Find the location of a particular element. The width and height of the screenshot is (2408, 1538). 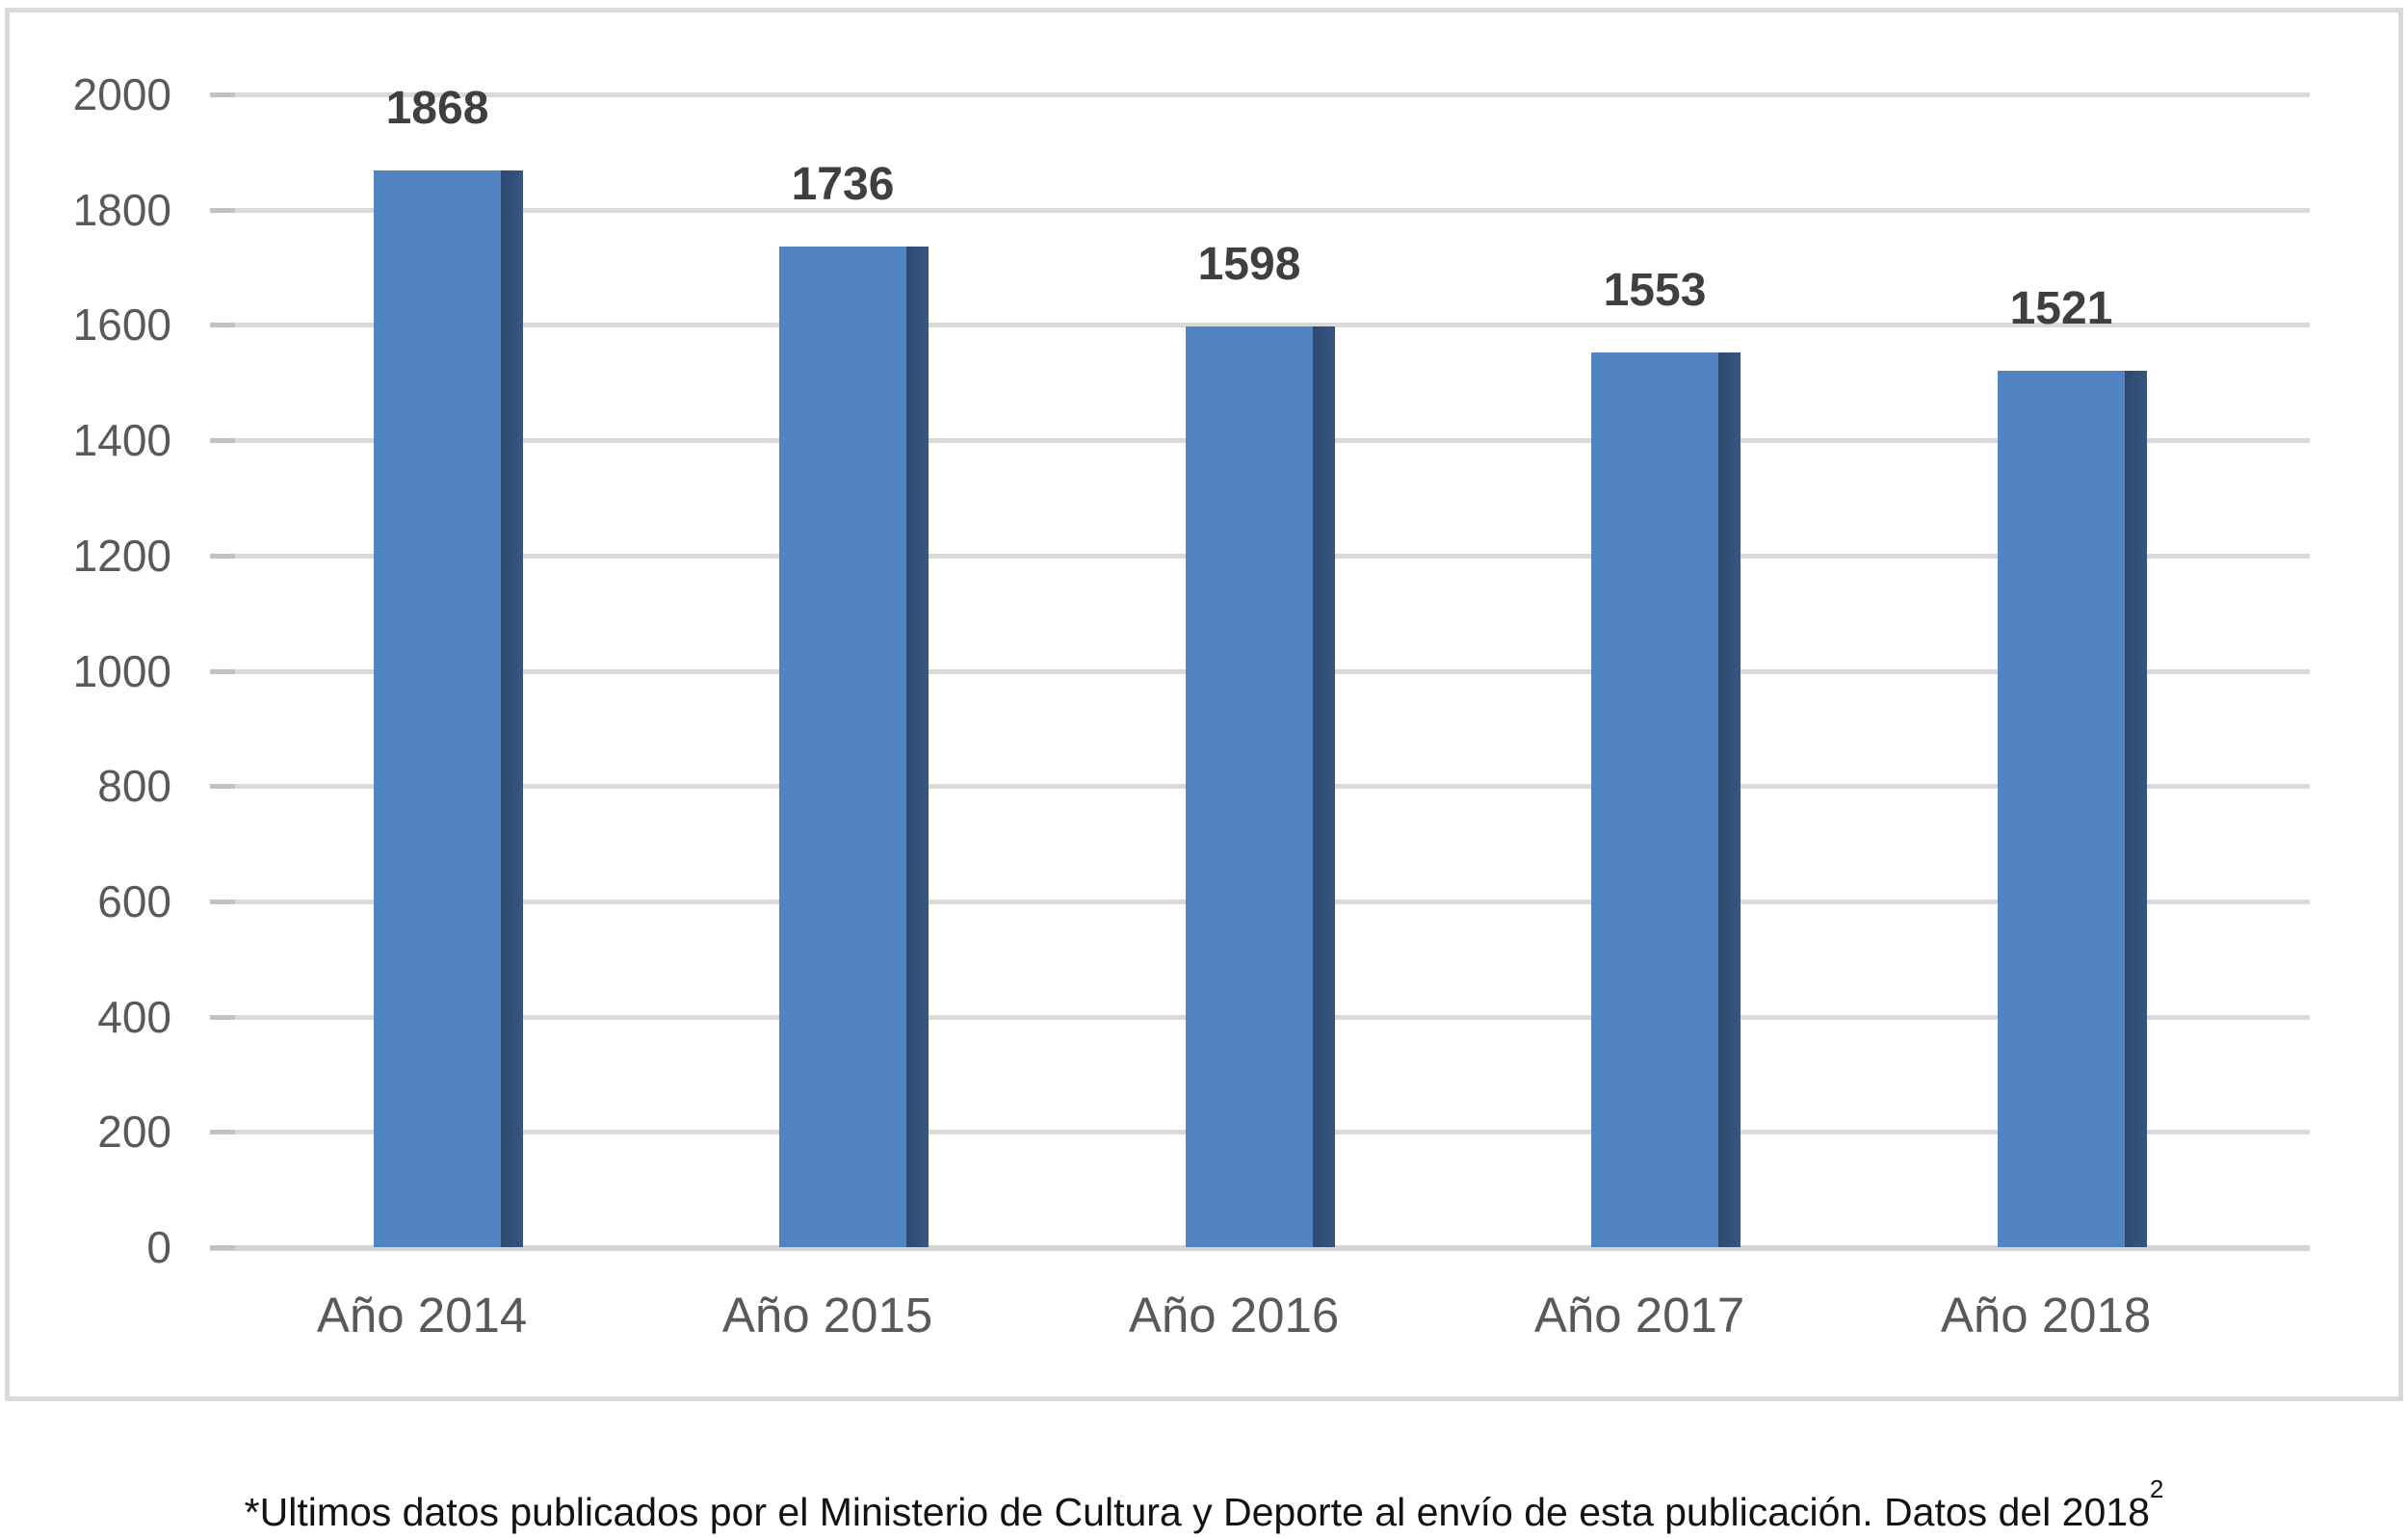

y-axis-tick-label: 1200 is located at coordinates (121, 555).